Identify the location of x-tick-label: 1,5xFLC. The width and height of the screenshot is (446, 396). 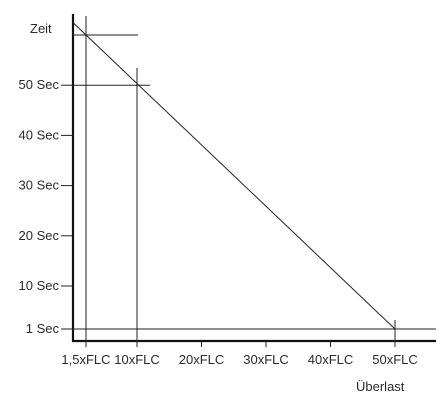
(85, 359).